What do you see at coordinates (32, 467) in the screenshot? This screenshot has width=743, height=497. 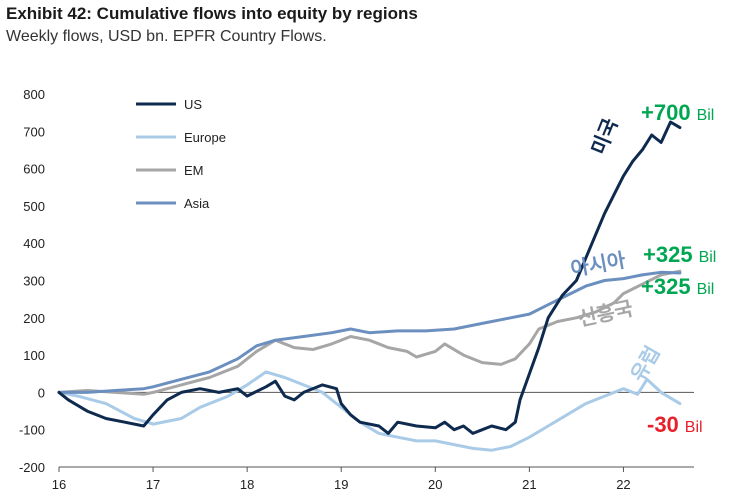 I see `y-tick-label: -200` at bounding box center [32, 467].